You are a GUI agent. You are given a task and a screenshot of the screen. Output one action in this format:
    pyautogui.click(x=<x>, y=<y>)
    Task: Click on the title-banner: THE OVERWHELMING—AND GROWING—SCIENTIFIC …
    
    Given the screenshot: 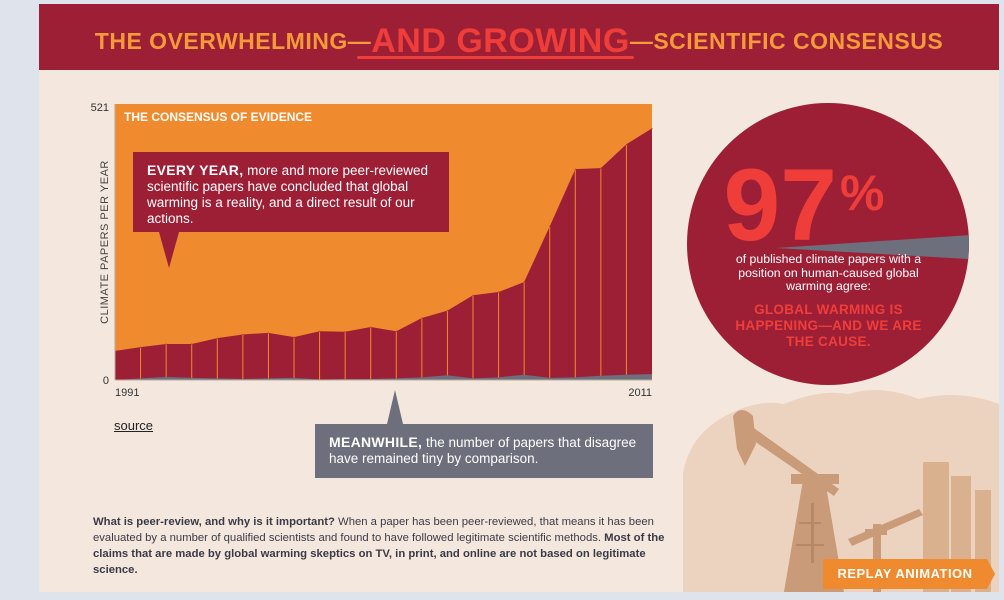 What is the action you would take?
    pyautogui.click(x=519, y=37)
    